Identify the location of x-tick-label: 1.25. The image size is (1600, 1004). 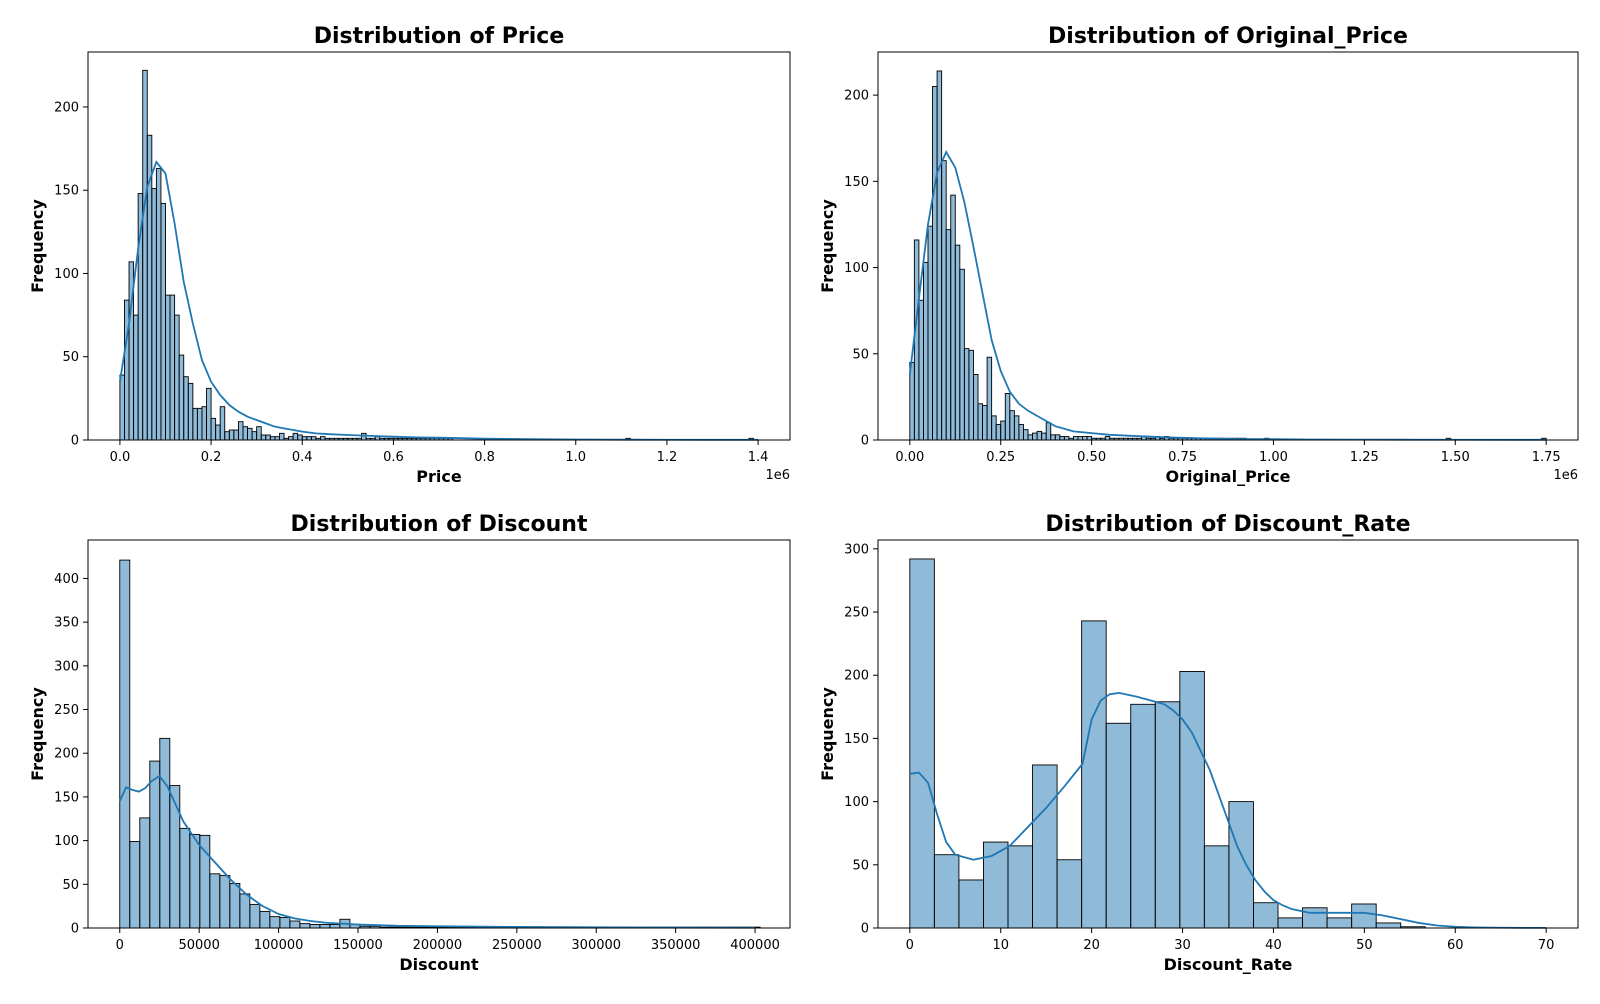
(1364, 457).